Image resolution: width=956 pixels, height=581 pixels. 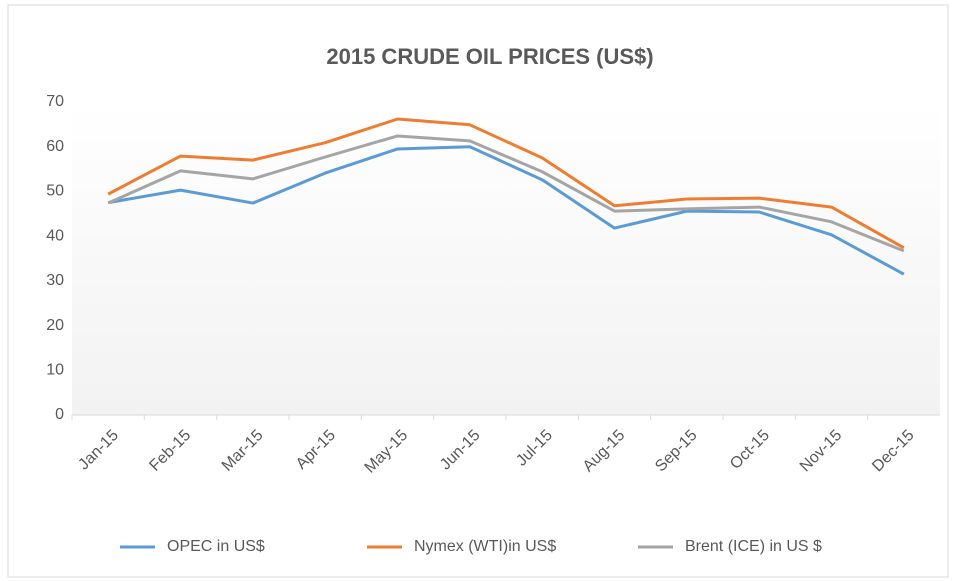 I want to click on chart-title: 2015 CRUDE OIL PRICES (US$), so click(x=489, y=56).